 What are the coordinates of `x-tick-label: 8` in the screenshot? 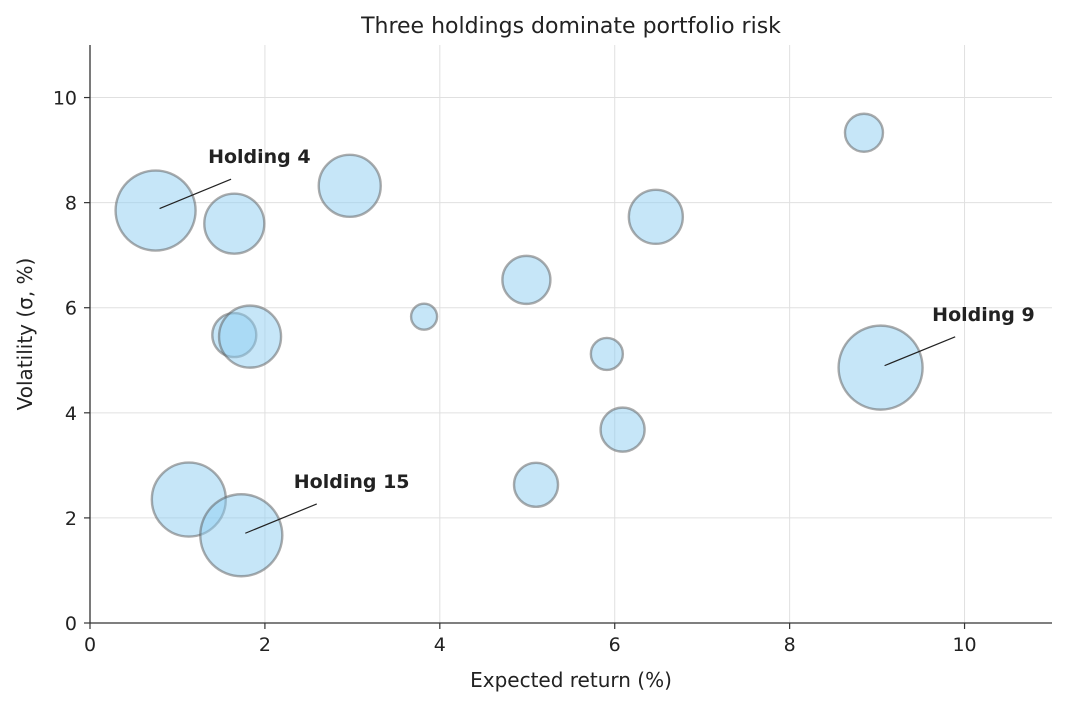 It's located at (790, 645).